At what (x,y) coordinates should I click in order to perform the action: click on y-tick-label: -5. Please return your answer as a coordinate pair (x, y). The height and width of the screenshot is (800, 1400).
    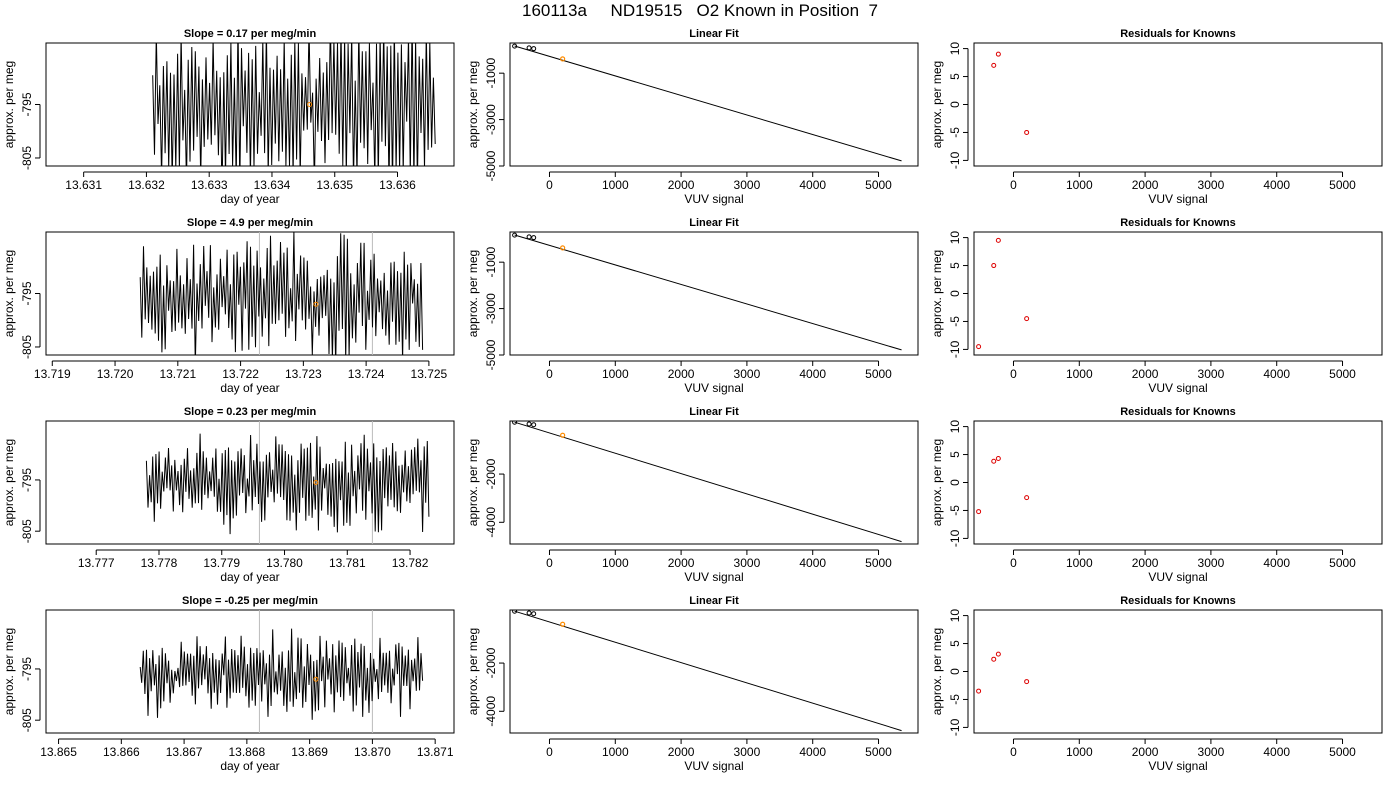
    Looking at the image, I should click on (955, 699).